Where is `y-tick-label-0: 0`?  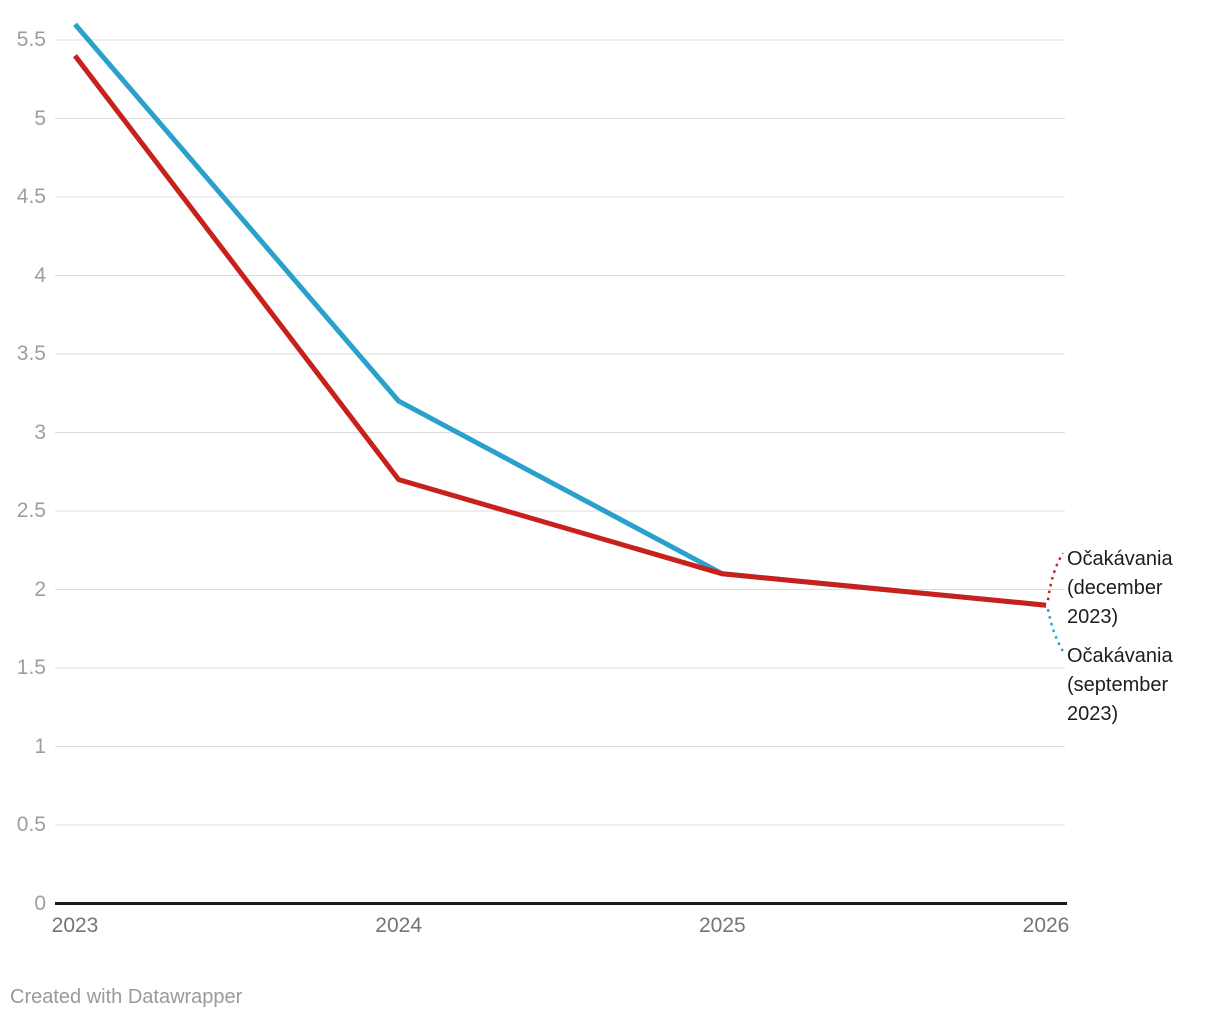 y-tick-label-0: 0 is located at coordinates (40, 903).